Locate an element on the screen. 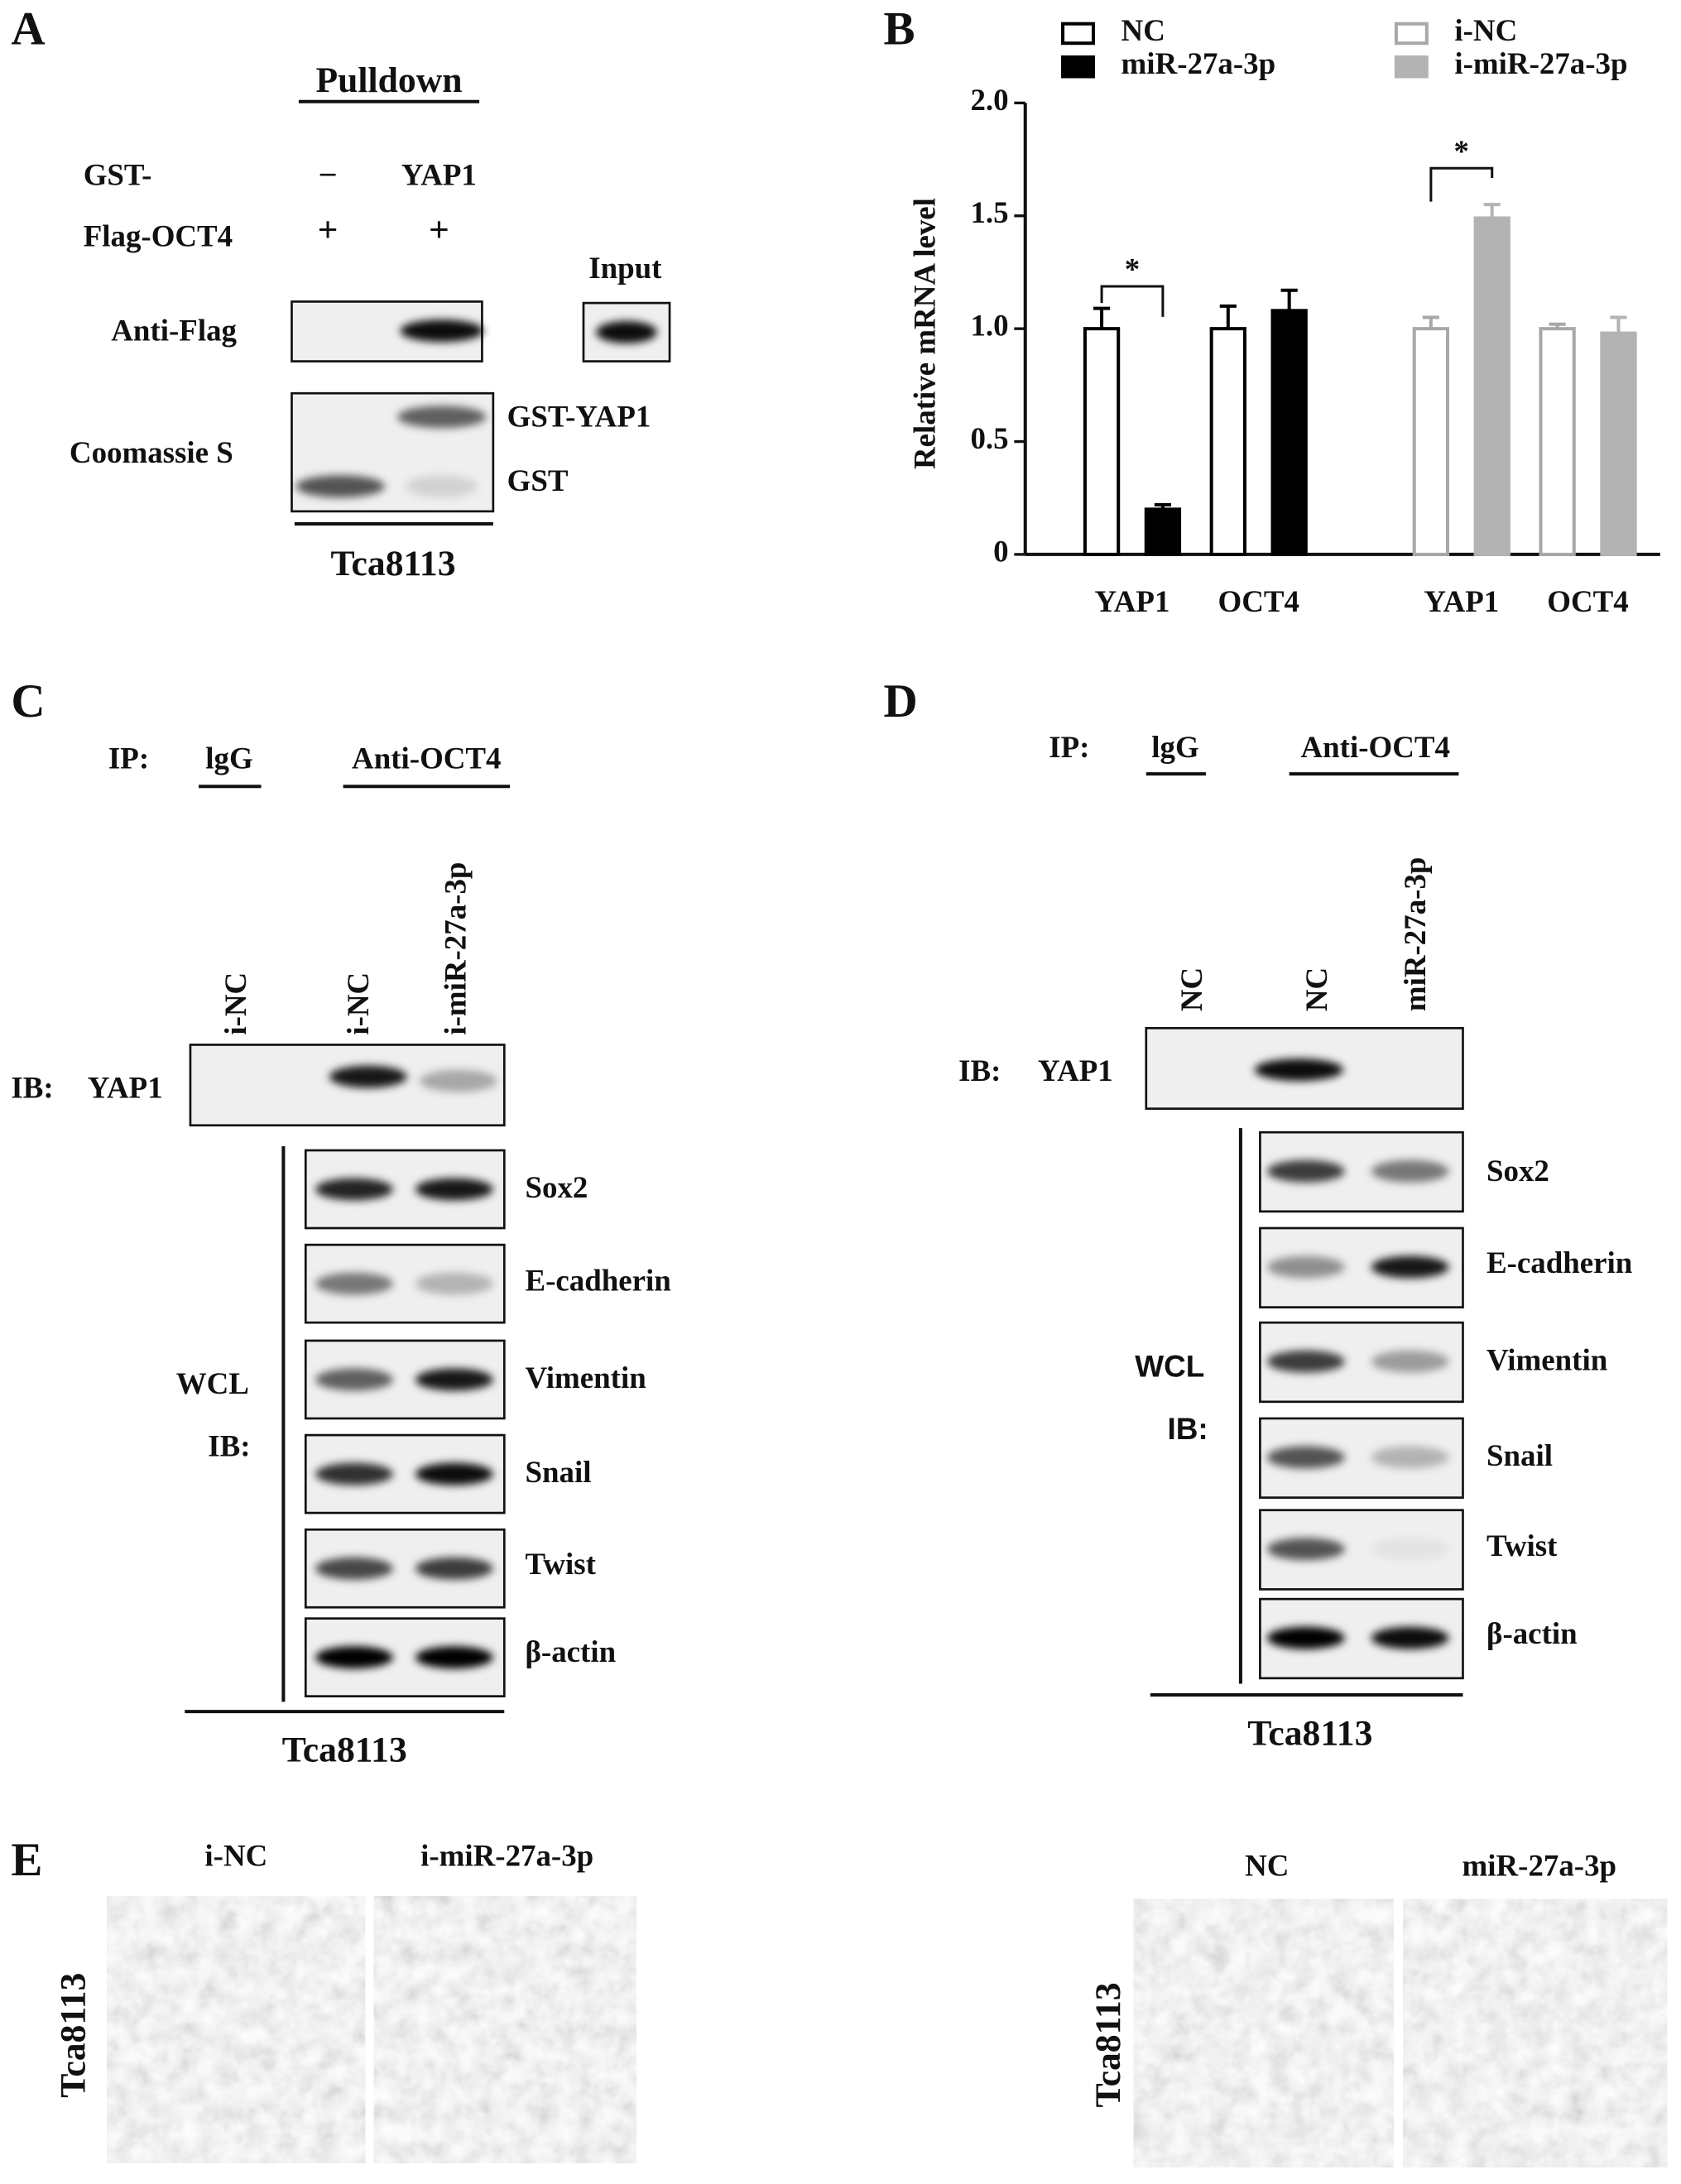  condition-label: i-NC is located at coordinates (235, 1856).